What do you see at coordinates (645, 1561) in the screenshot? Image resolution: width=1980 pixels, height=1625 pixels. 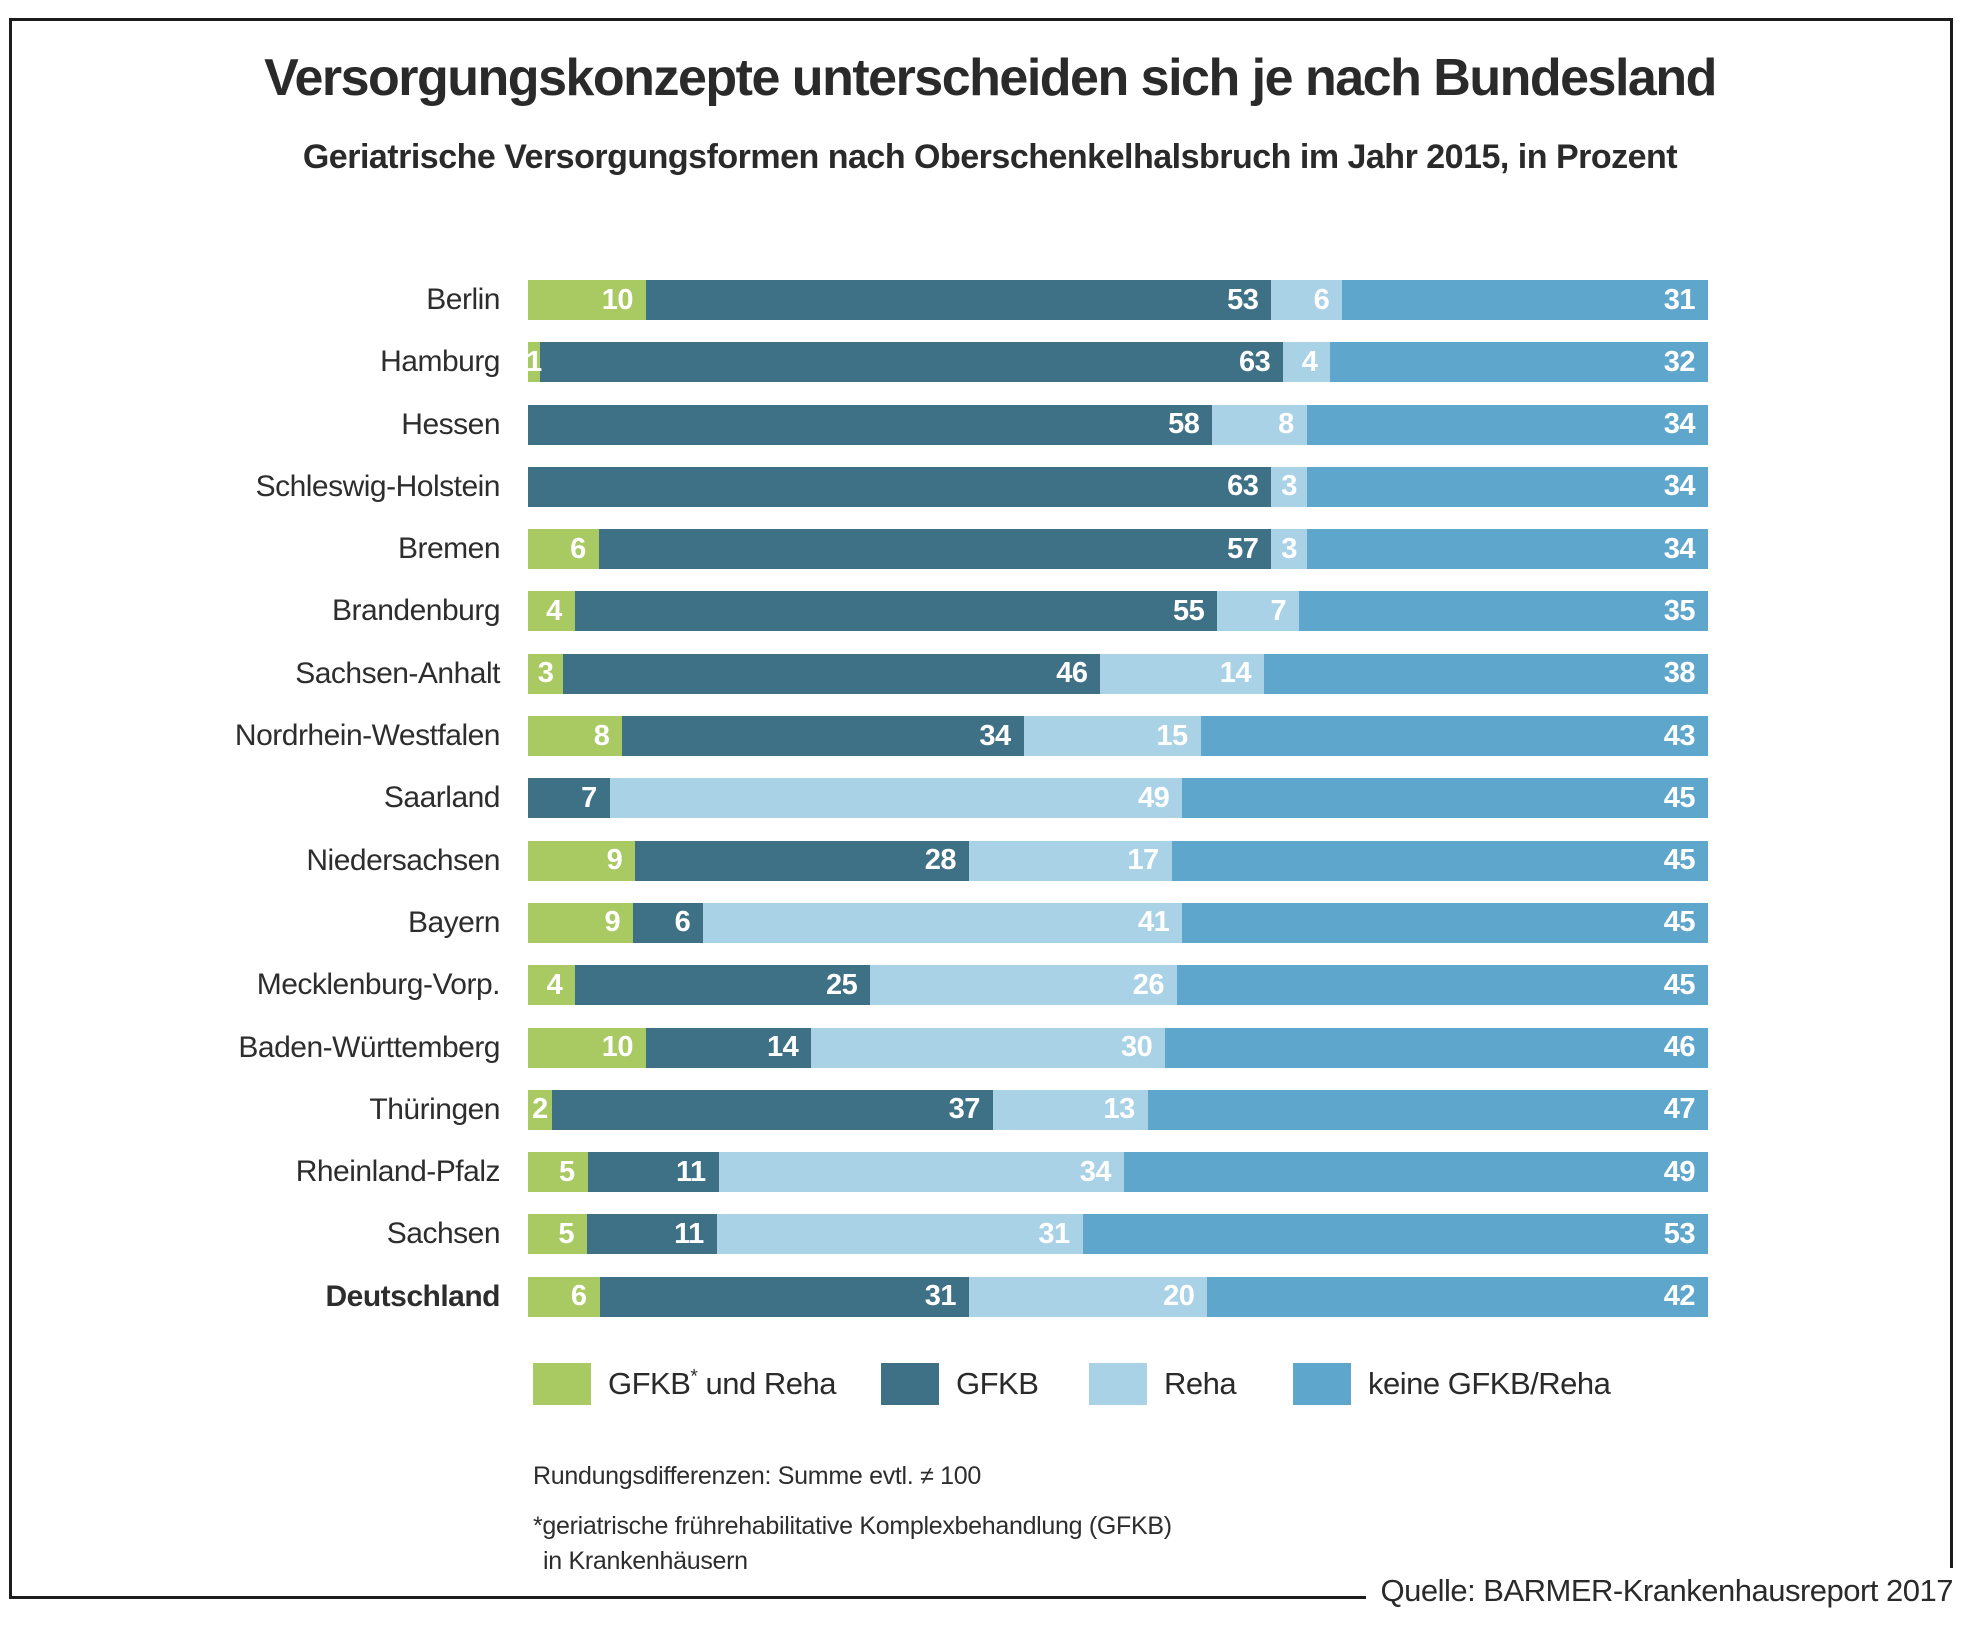 I see `footnote-gfkb-definition-line2: in Krankenhäusern` at bounding box center [645, 1561].